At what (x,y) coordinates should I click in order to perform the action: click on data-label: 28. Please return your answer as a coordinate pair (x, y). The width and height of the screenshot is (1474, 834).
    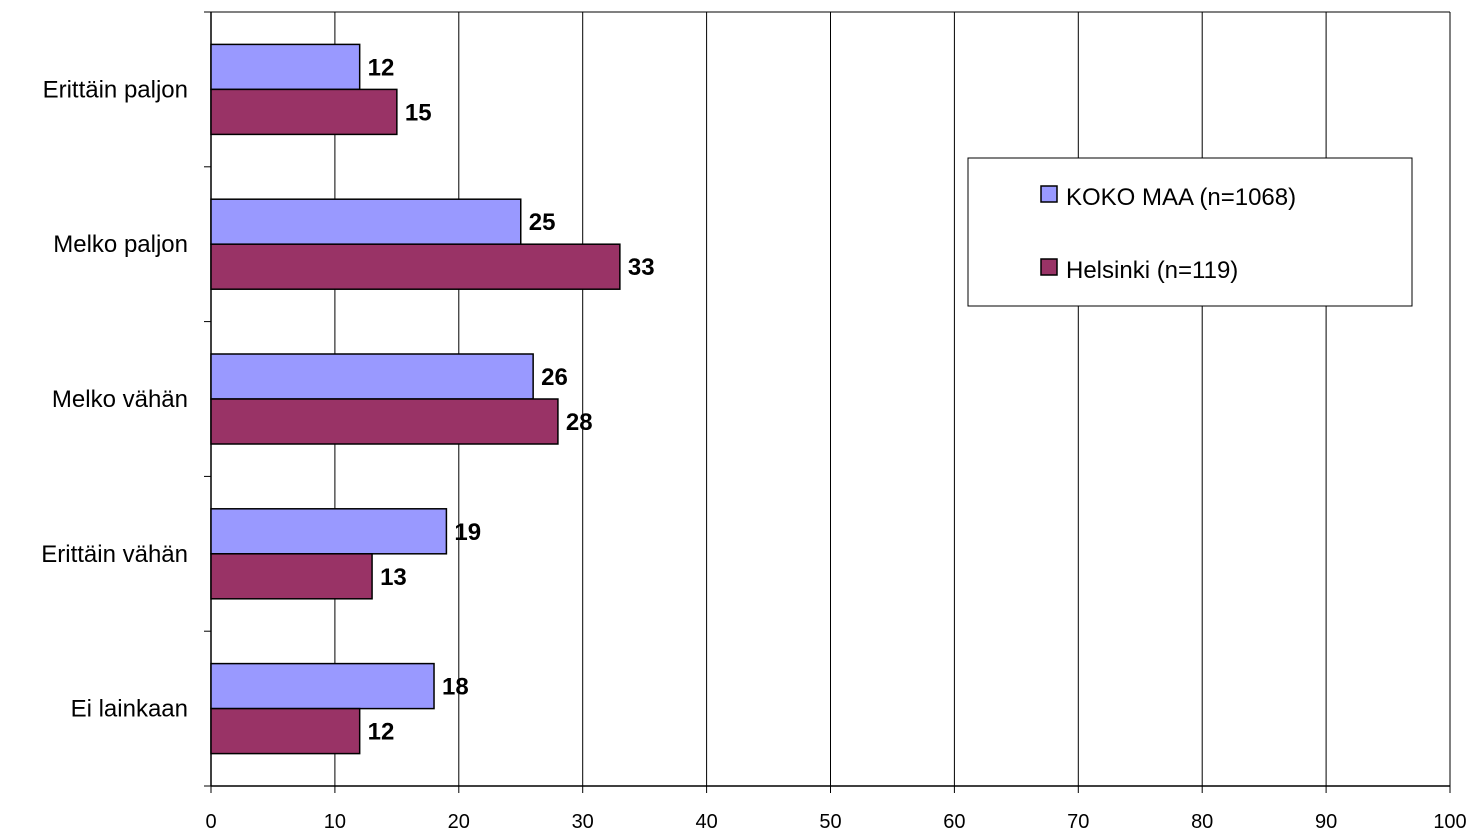
    Looking at the image, I should click on (579, 422).